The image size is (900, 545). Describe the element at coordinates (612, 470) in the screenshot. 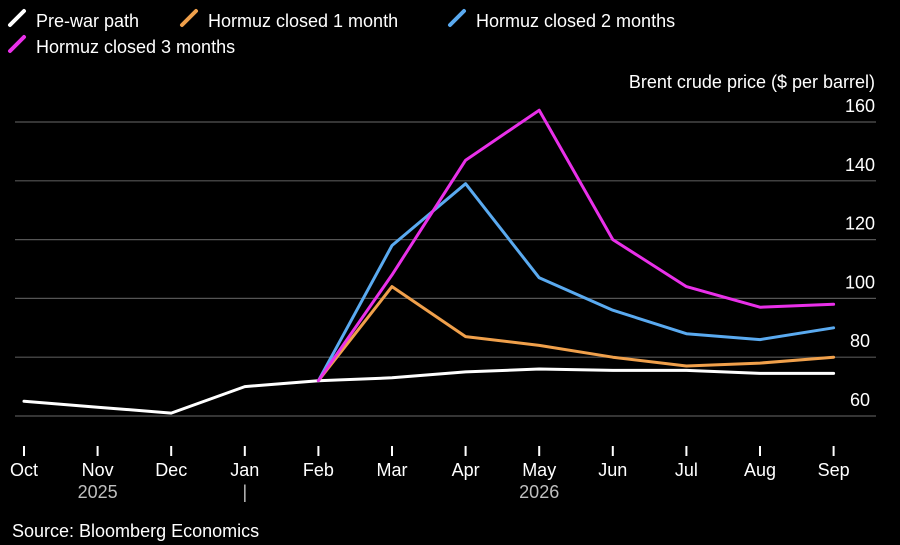

I see `x-tick-label: Jun` at that location.